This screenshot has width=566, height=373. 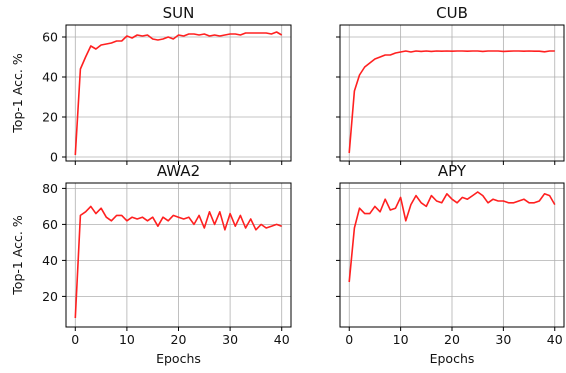 What do you see at coordinates (179, 13) in the screenshot?
I see `chart-title: SUN` at bounding box center [179, 13].